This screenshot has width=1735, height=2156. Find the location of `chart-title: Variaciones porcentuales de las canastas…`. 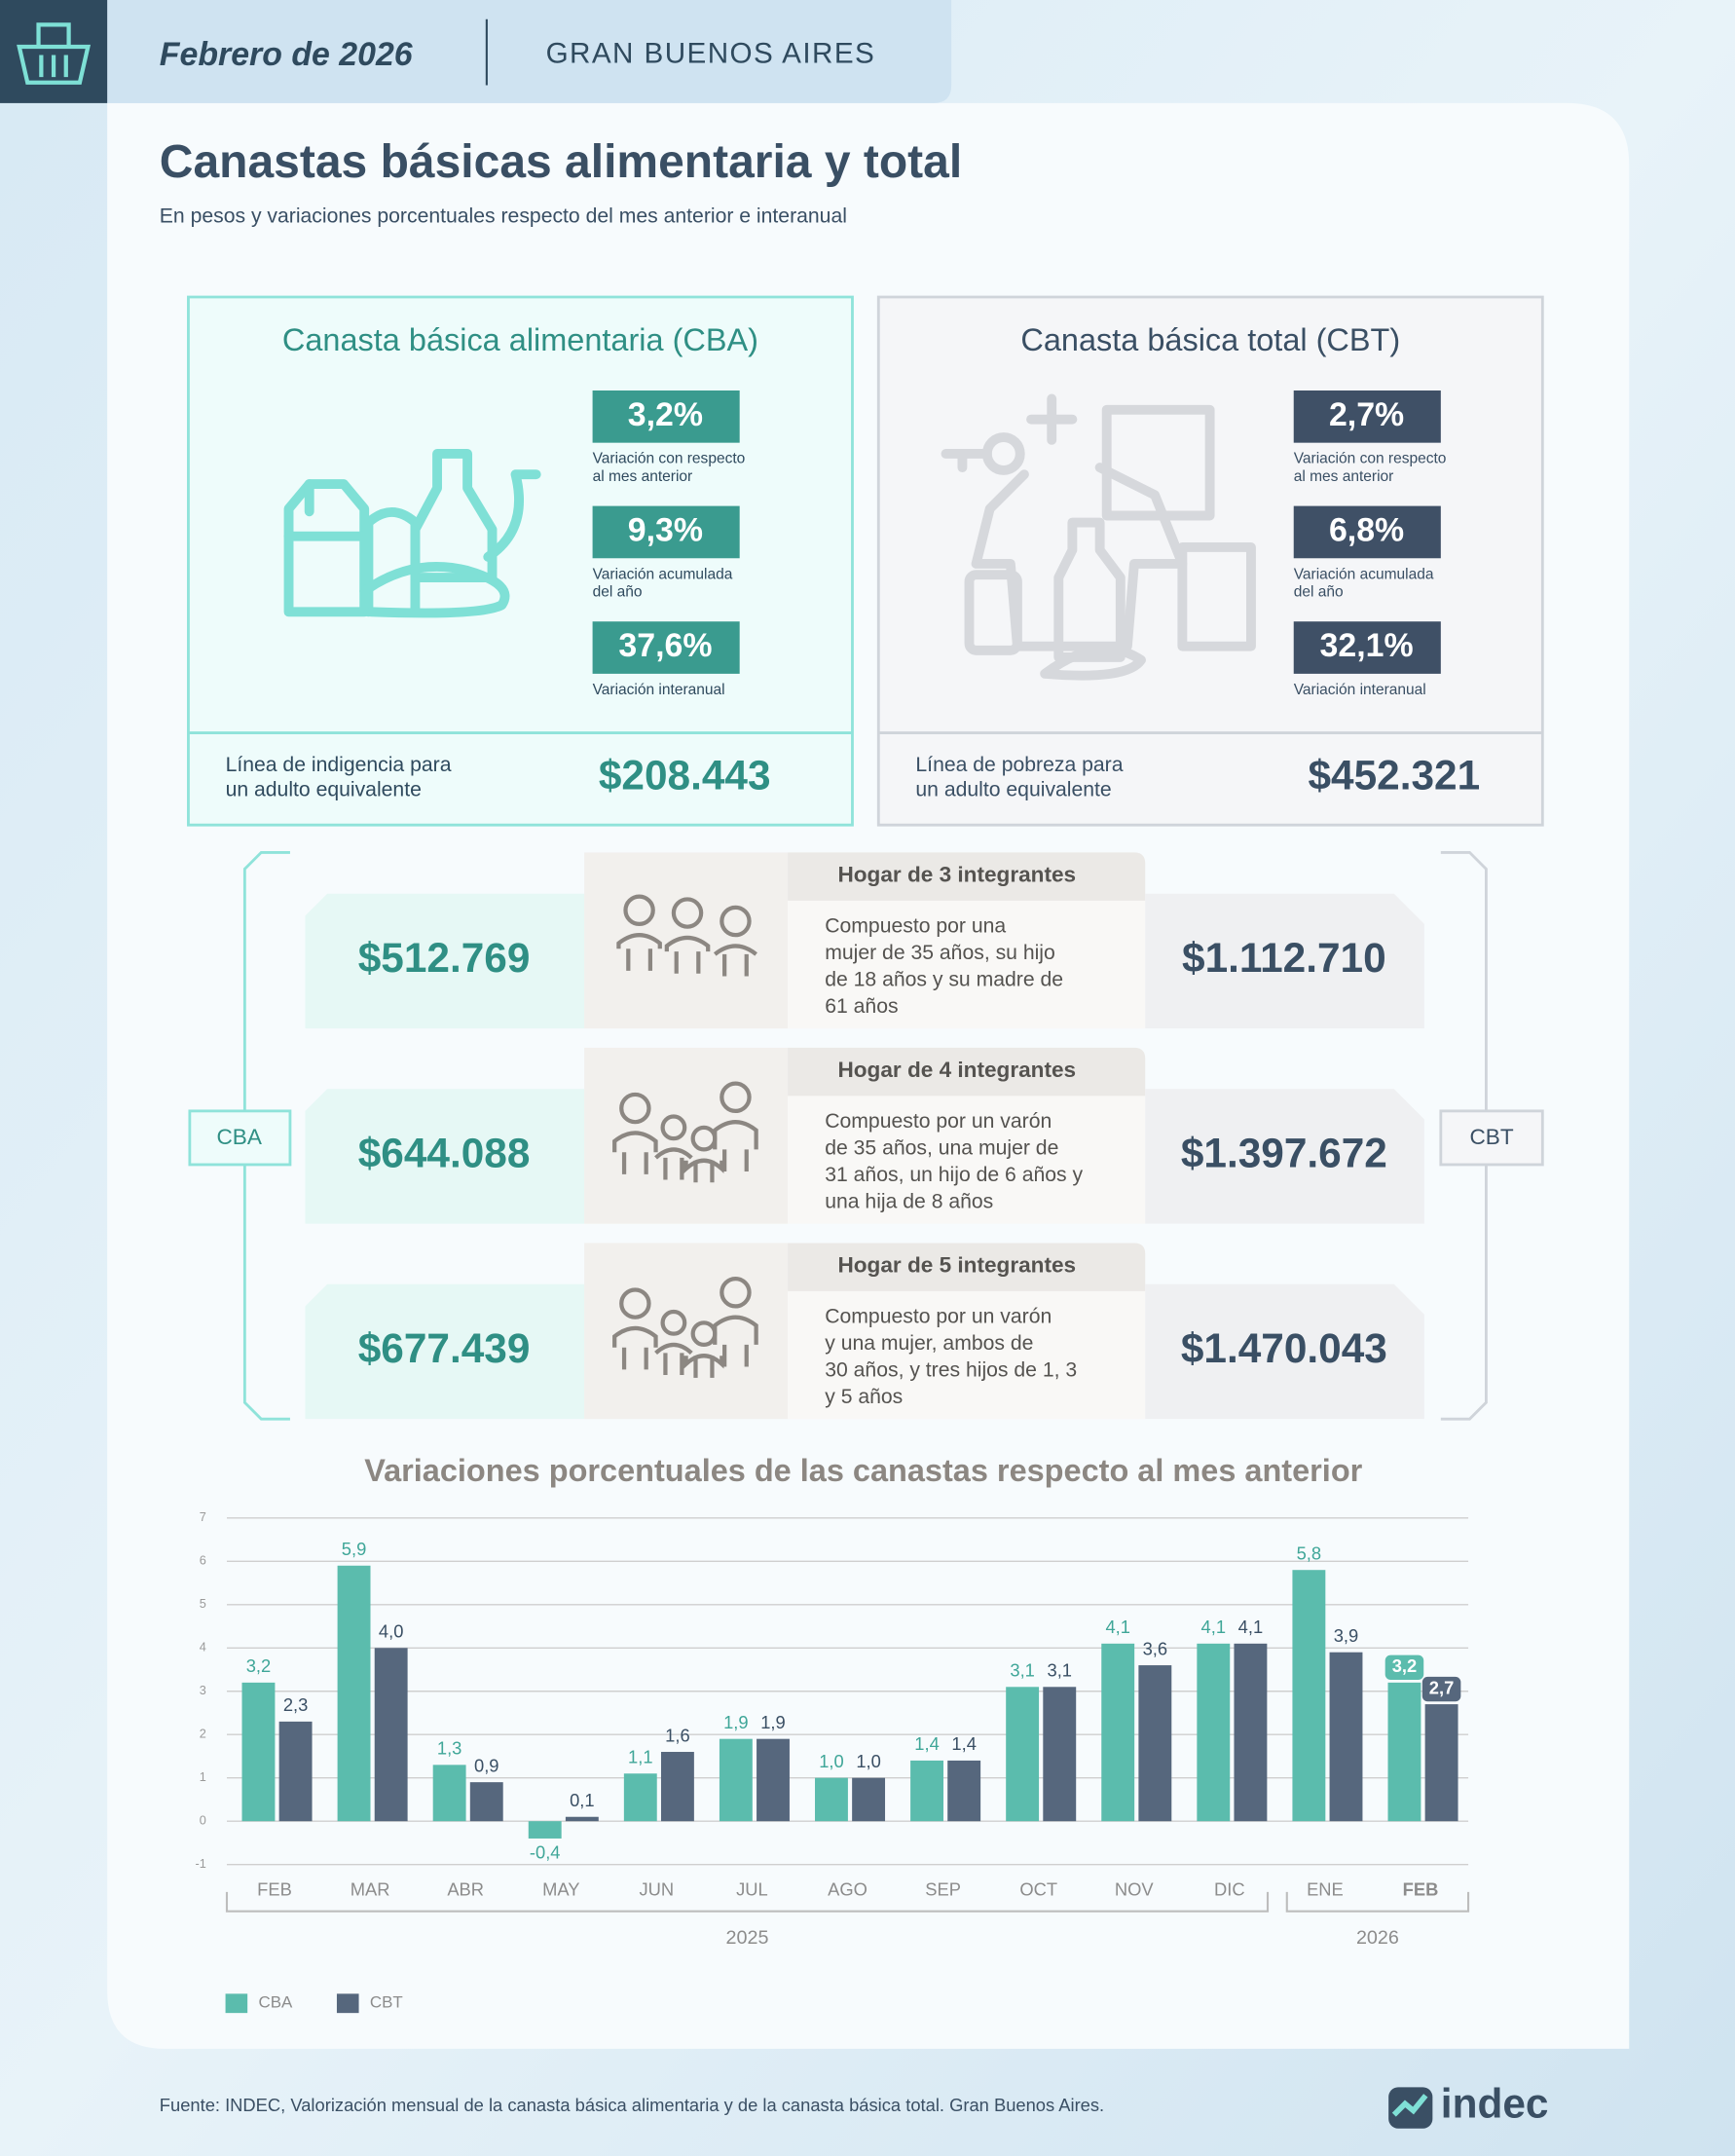

chart-title: Variaciones porcentuales de las canastas… is located at coordinates (863, 1471).